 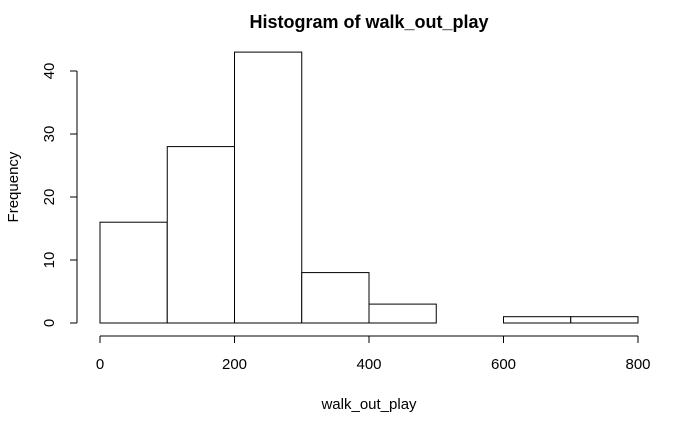 What do you see at coordinates (49, 323) in the screenshot?
I see `y-tick-label-0: 0` at bounding box center [49, 323].